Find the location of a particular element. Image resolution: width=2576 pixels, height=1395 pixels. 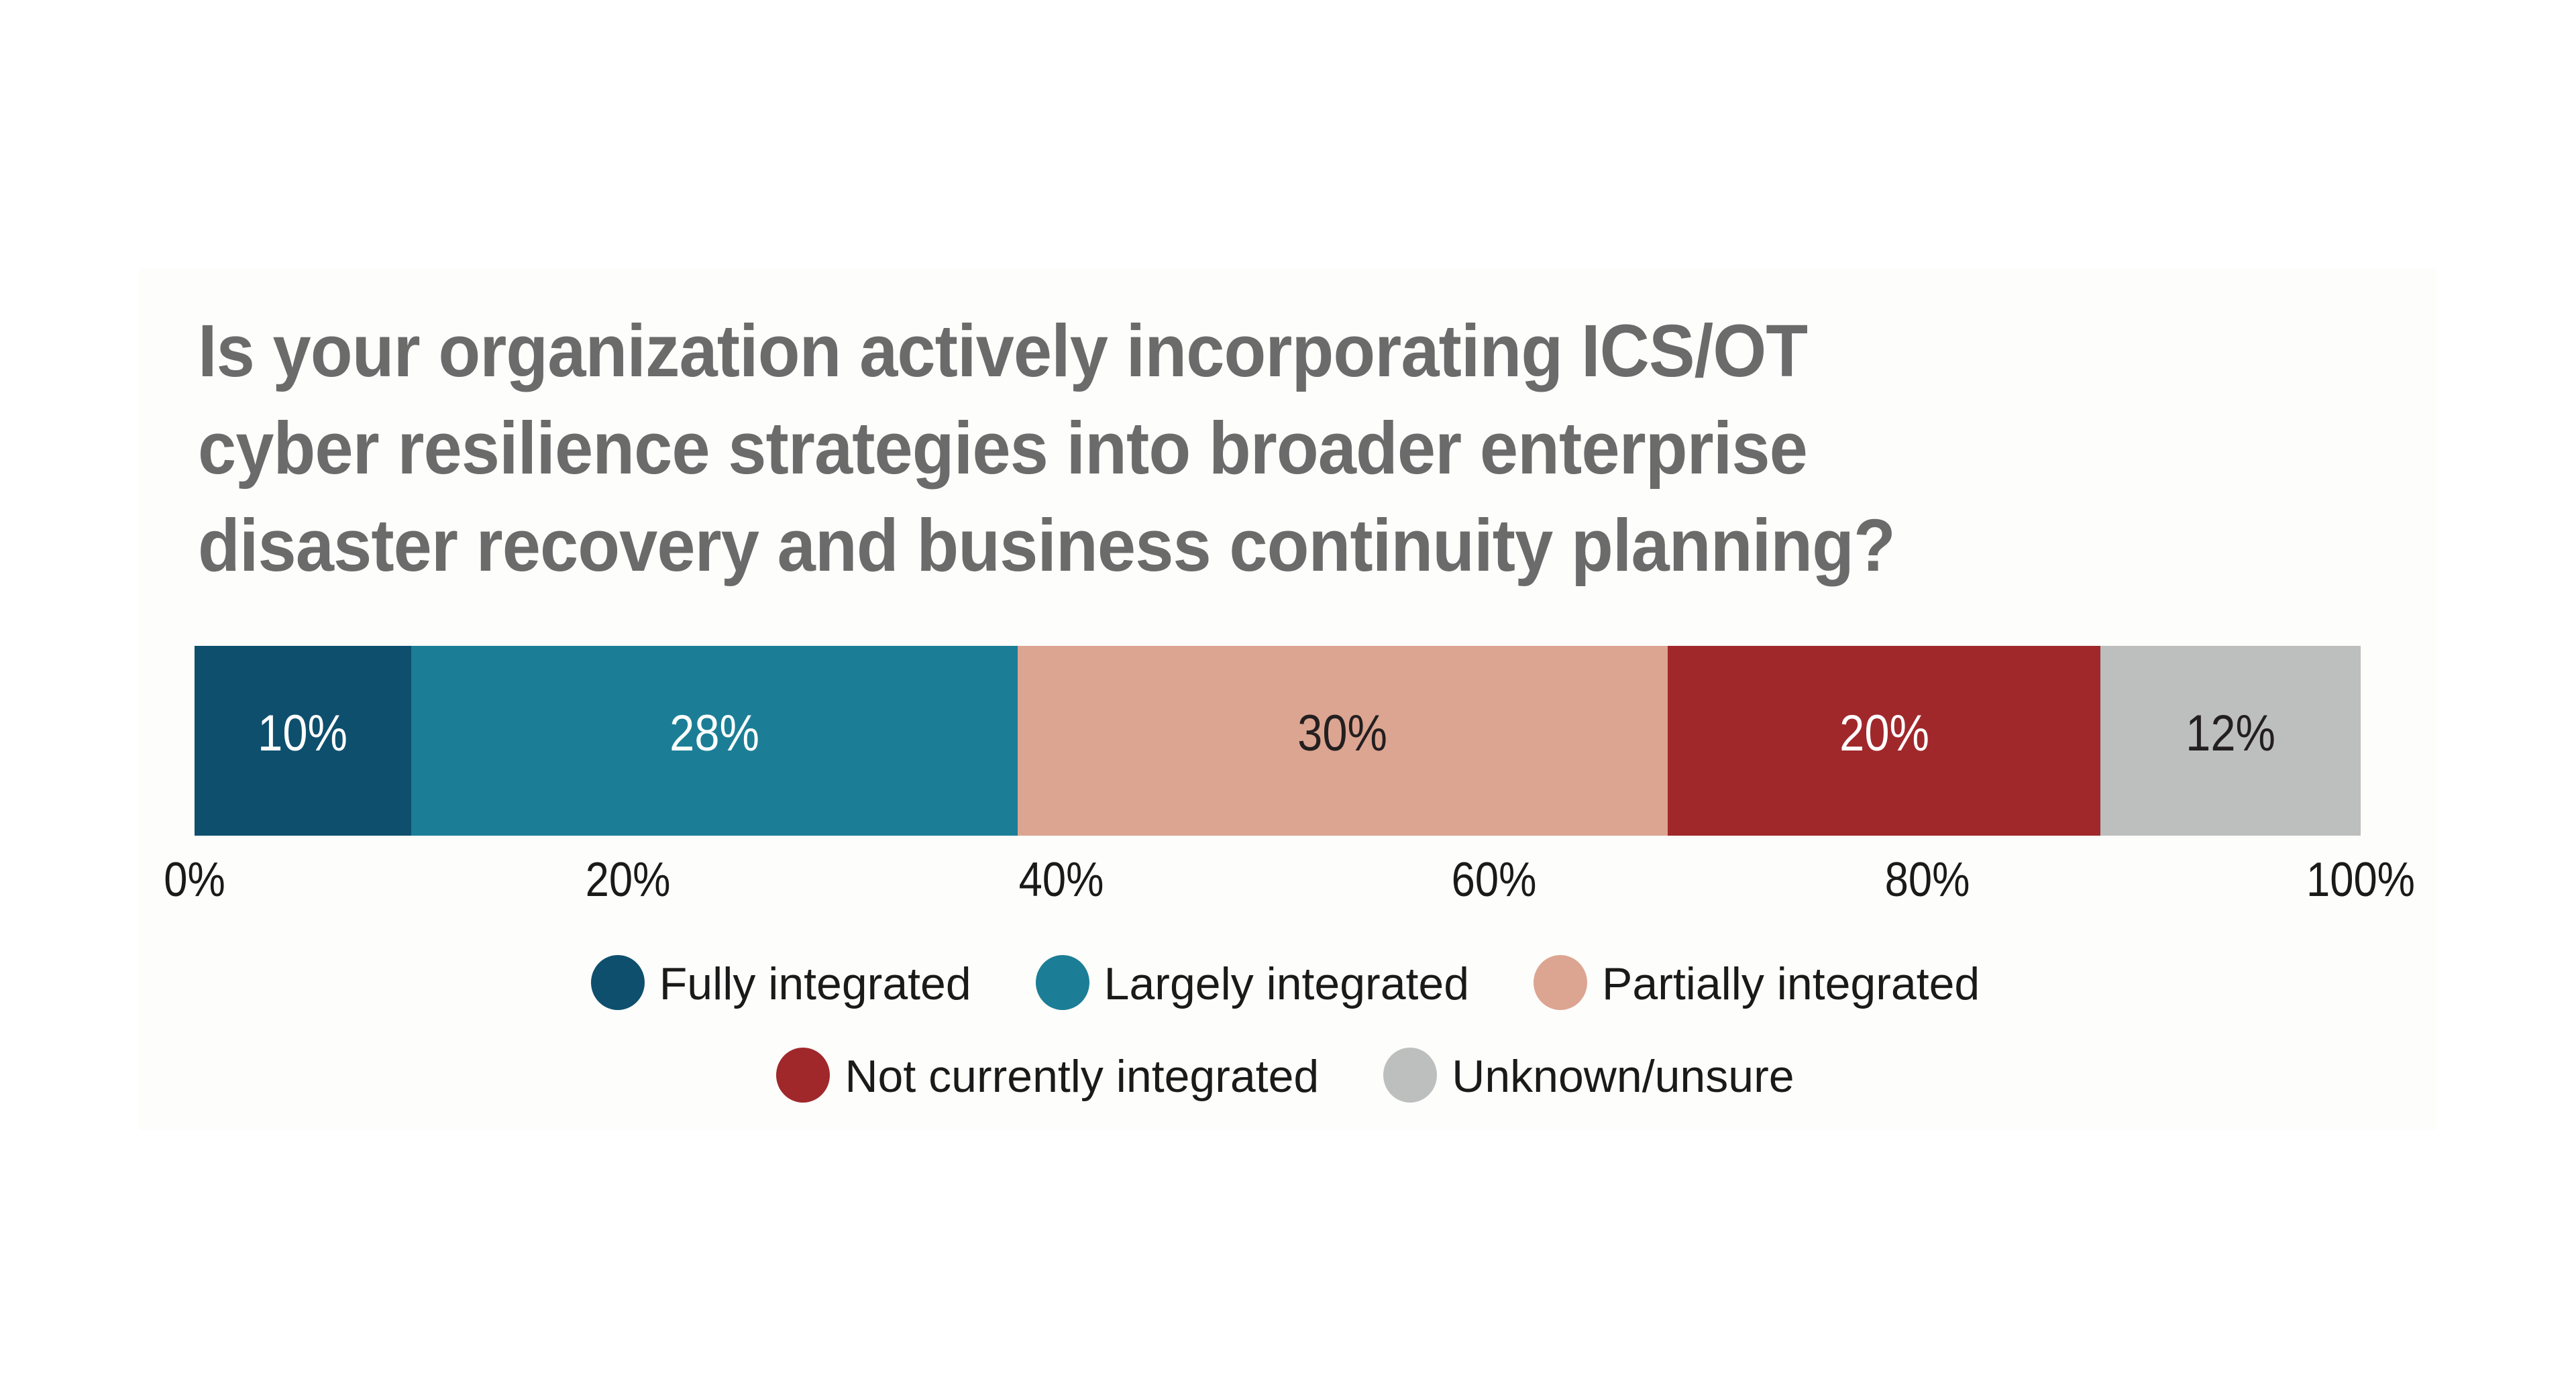

legend-label: Largely integrated is located at coordinates (1287, 983).